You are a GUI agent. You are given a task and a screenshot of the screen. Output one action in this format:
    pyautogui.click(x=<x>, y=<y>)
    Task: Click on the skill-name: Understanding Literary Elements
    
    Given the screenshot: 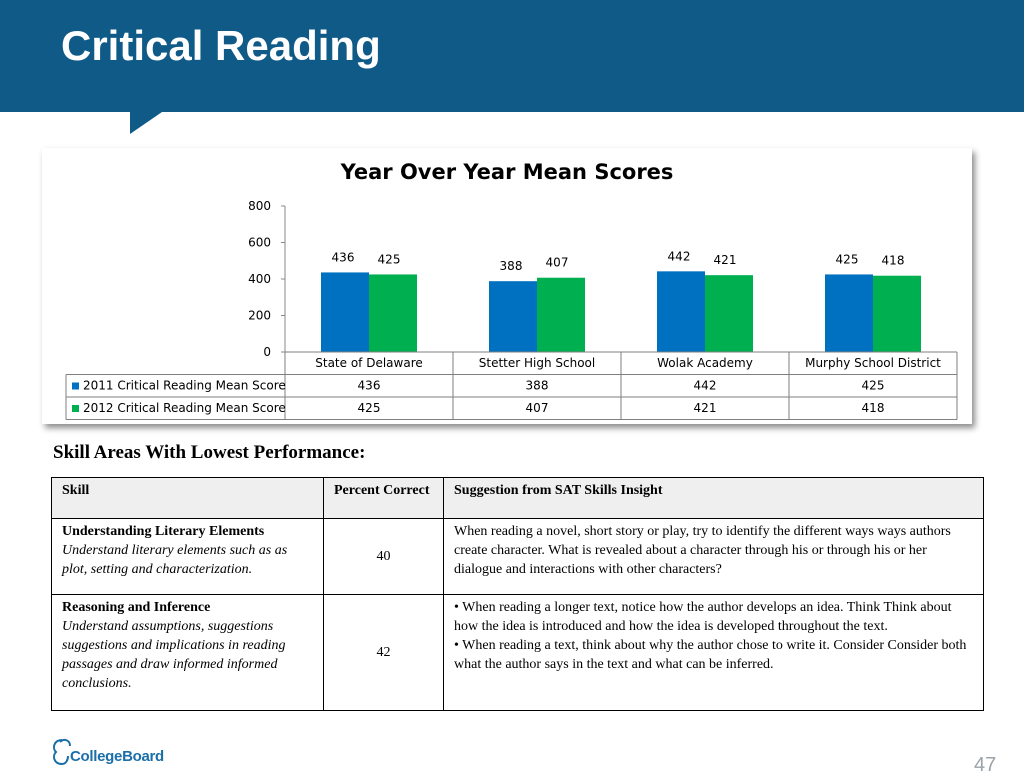 What is the action you would take?
    pyautogui.click(x=163, y=531)
    